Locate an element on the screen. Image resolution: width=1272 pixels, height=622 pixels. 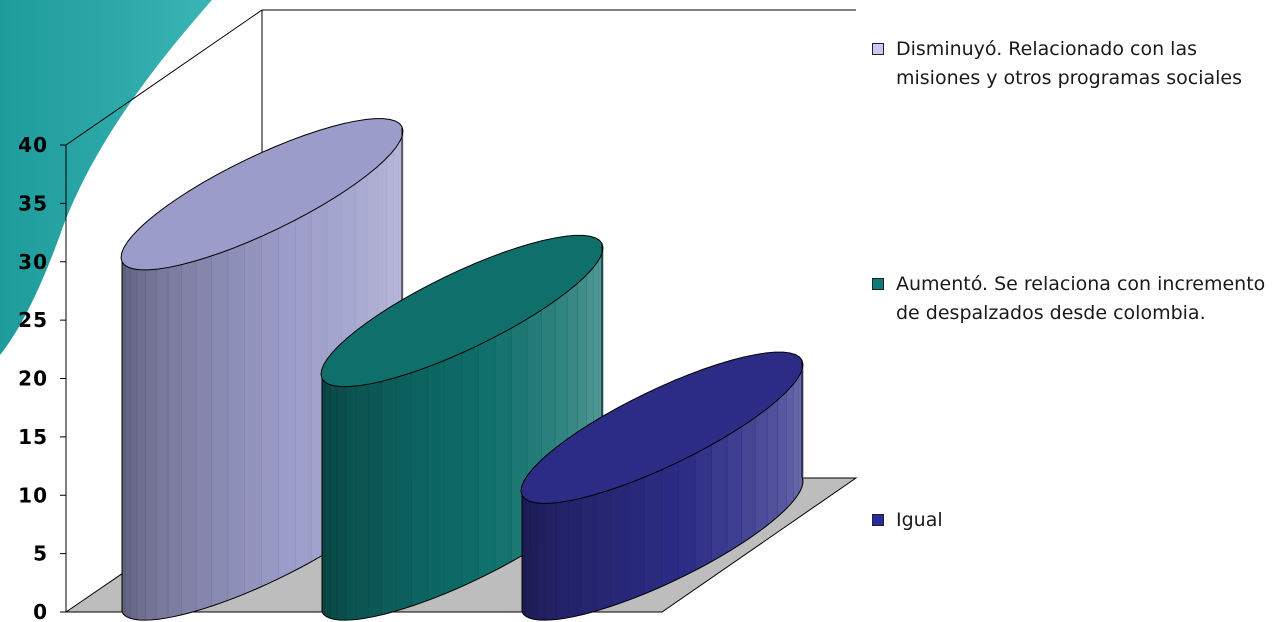
legend-label-igual: Igual is located at coordinates (919, 520).